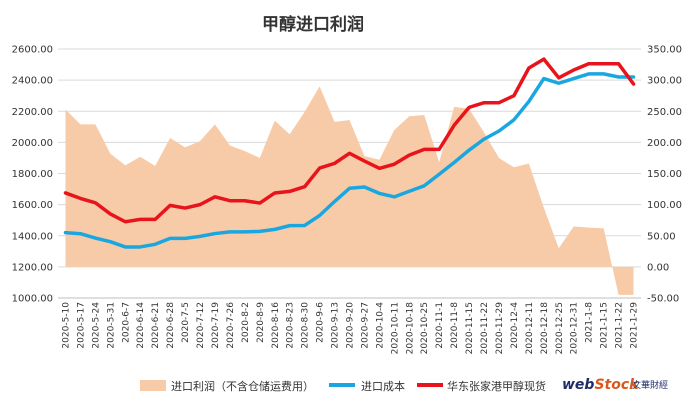 The image size is (690, 406). I want to click on legend-swatch-profit, so click(153, 385).